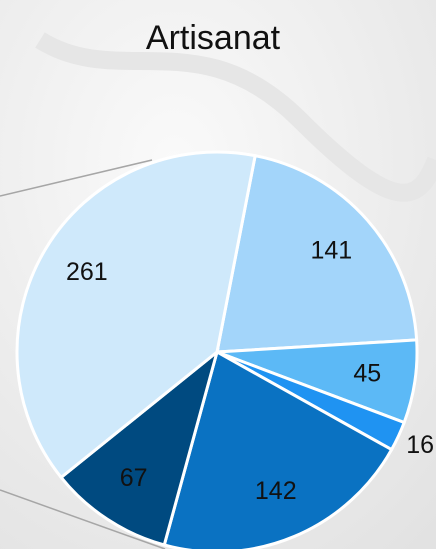  What do you see at coordinates (367, 373) in the screenshot?
I see `data-label: 45` at bounding box center [367, 373].